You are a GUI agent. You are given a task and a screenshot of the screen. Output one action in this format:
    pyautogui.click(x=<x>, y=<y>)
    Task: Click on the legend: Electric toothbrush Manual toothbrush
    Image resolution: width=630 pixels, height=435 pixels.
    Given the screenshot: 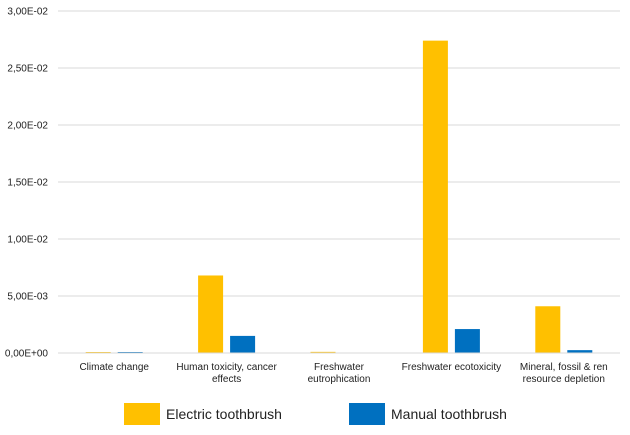 What is the action you would take?
    pyautogui.click(x=315, y=415)
    